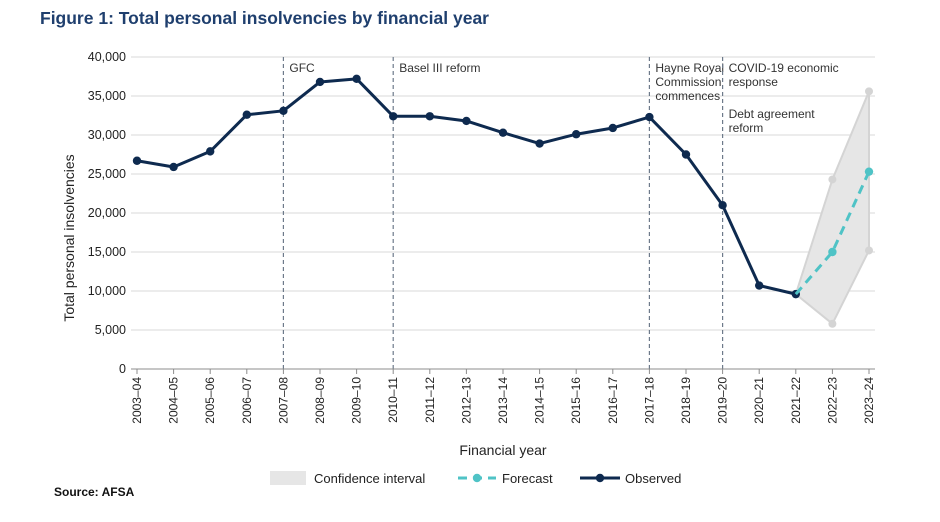  I want to click on x-tick-label: 2009–10, so click(357, 400).